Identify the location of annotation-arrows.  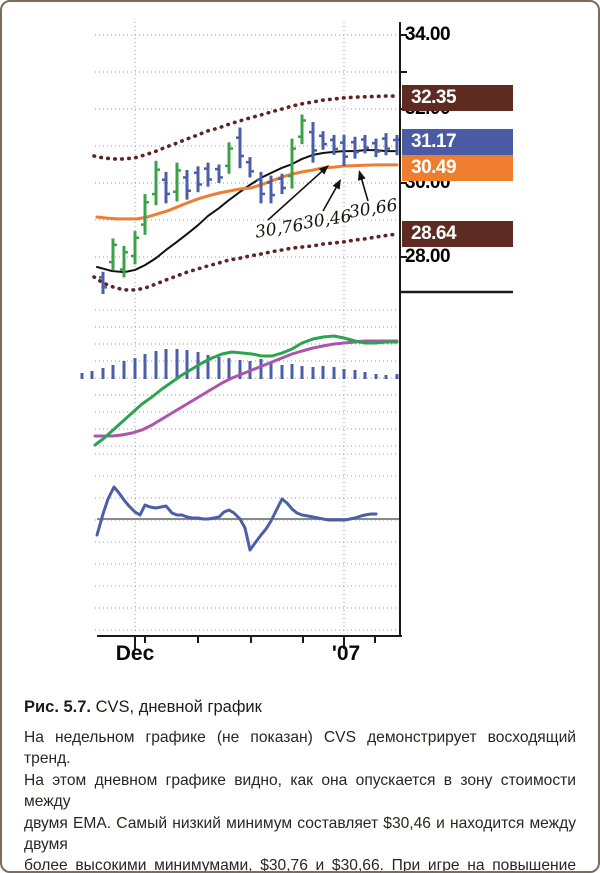
(318, 193).